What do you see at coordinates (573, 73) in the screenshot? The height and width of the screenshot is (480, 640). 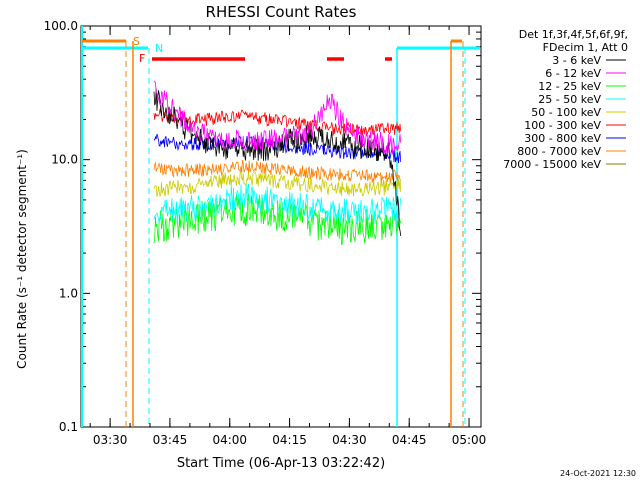 I see `legend-label: 6 - 12 keV` at bounding box center [573, 73].